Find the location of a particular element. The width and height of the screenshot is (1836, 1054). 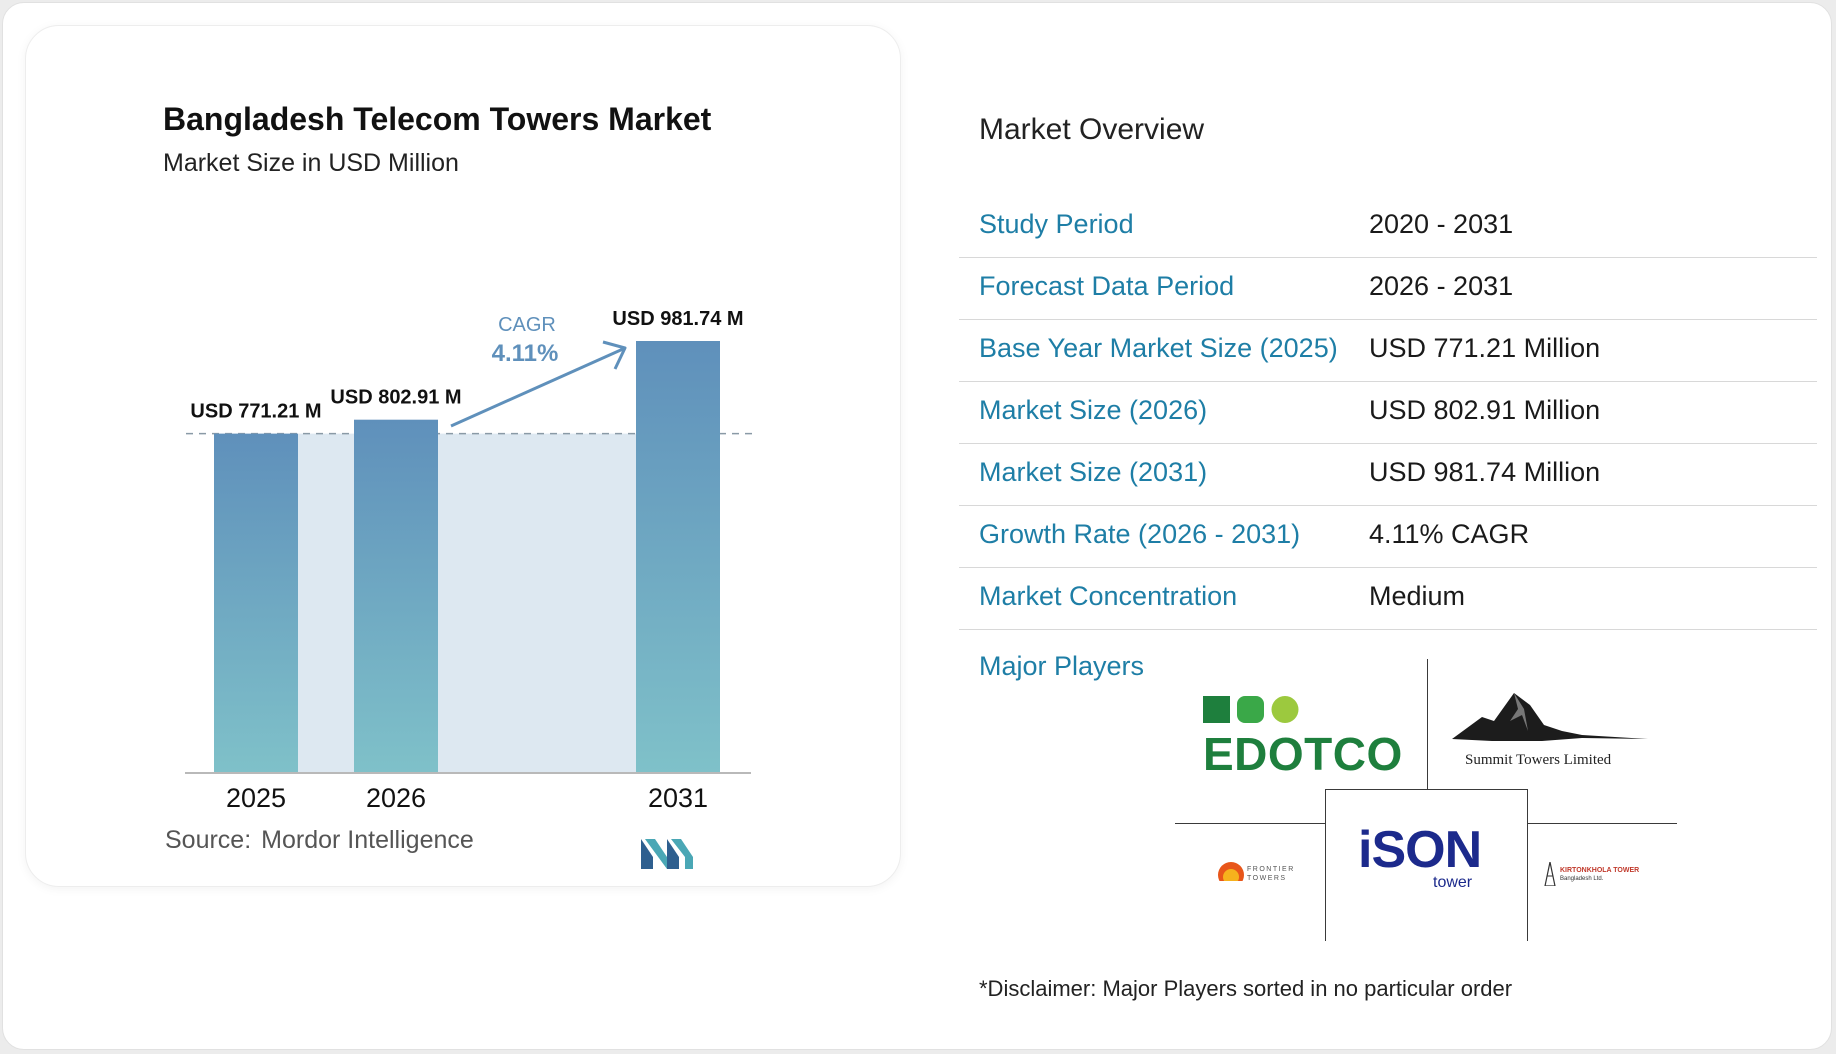

overview-row: Market Concentration Medium is located at coordinates (1388, 599).